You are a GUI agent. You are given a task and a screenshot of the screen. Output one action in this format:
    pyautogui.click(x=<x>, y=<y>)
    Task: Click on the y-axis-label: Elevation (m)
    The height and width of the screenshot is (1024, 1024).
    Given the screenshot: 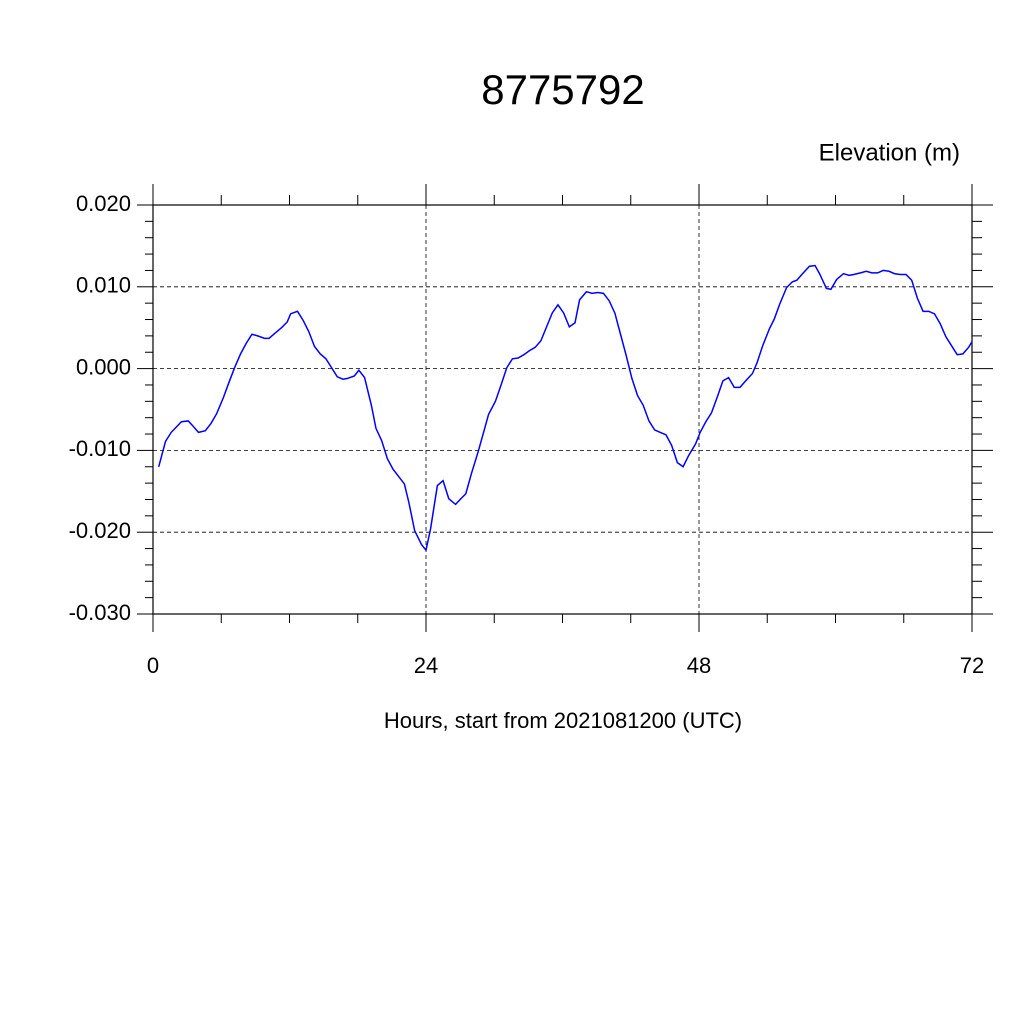 What is the action you would take?
    pyautogui.click(x=889, y=152)
    